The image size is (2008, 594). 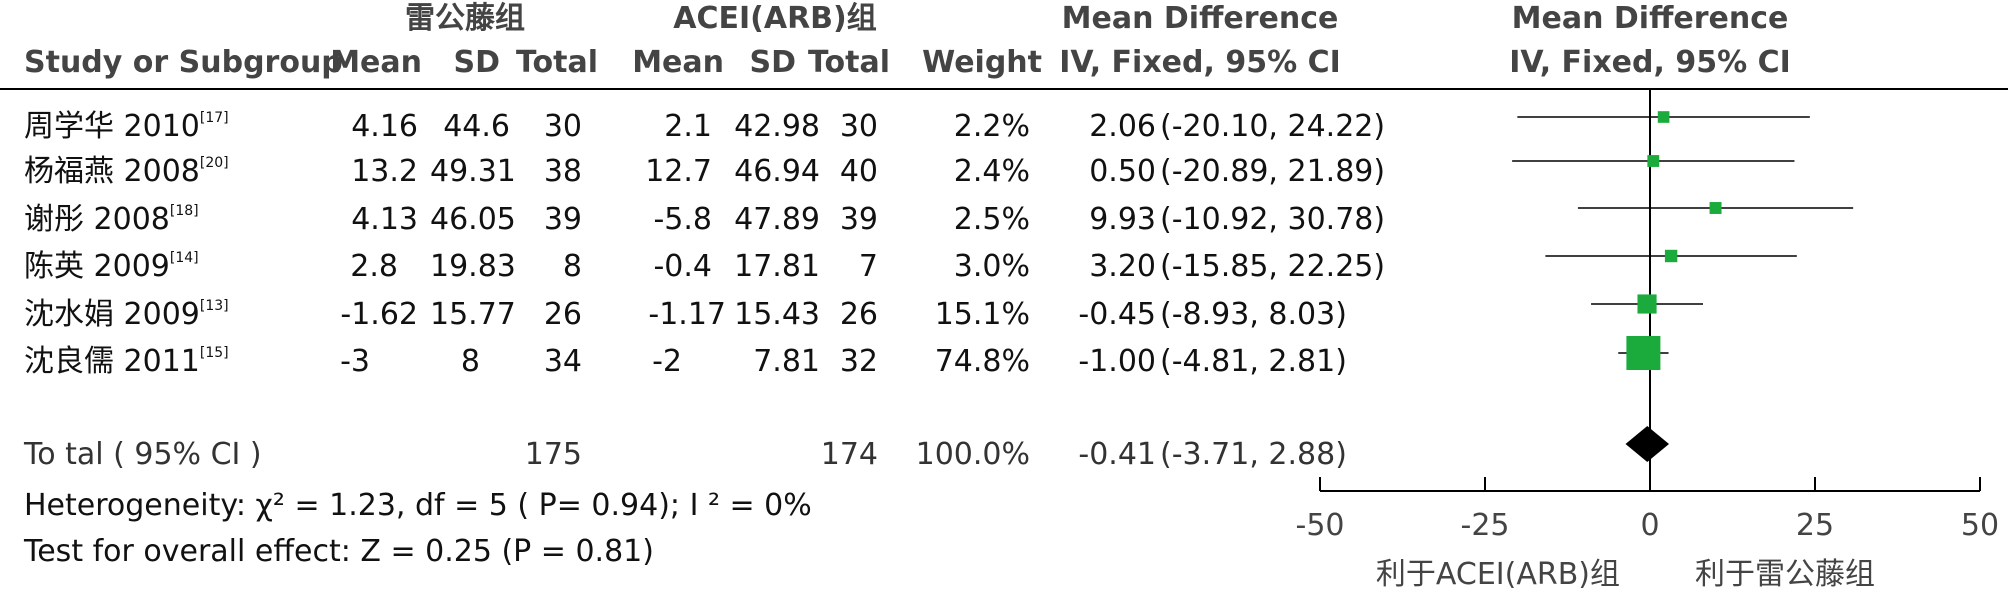 What do you see at coordinates (1004, 89) in the screenshot?
I see `header-separator` at bounding box center [1004, 89].